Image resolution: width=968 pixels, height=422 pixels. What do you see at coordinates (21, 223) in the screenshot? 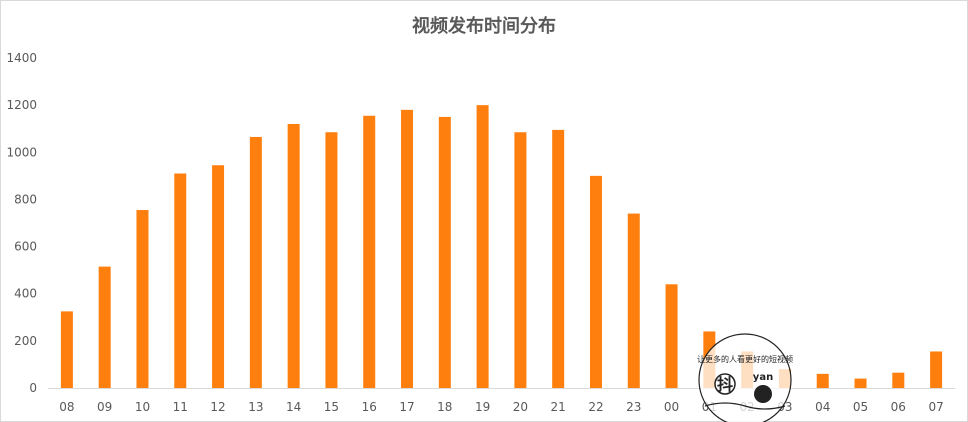
I see `y-axis-ticks: 0 200 400 600 800 1000 1200 1400` at bounding box center [21, 223].